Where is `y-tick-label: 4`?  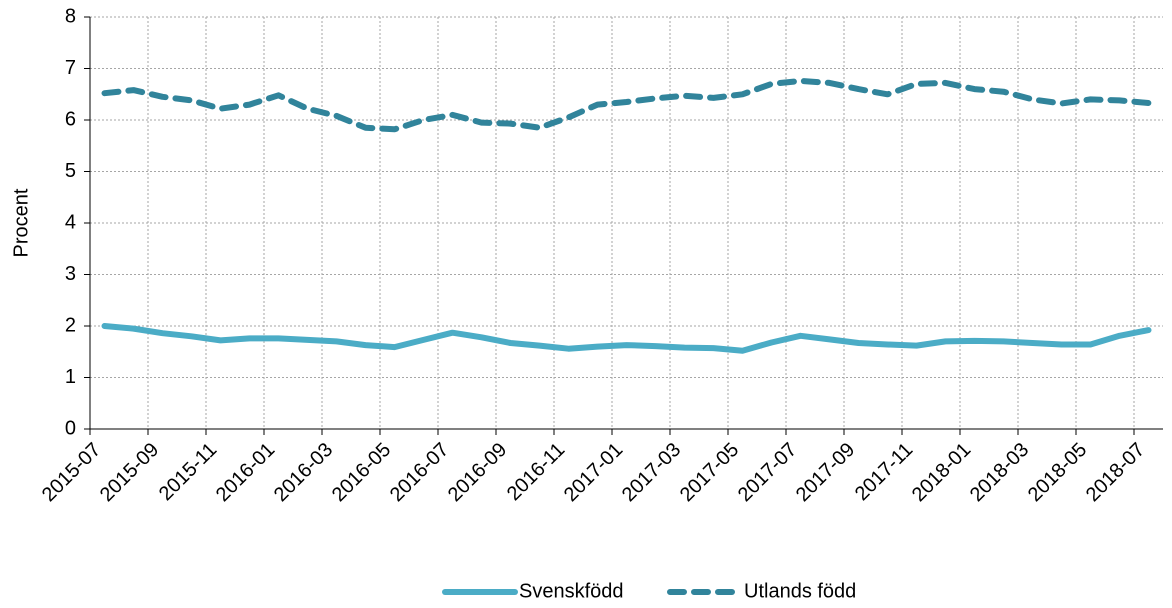 y-tick-label: 4 is located at coordinates (70, 222).